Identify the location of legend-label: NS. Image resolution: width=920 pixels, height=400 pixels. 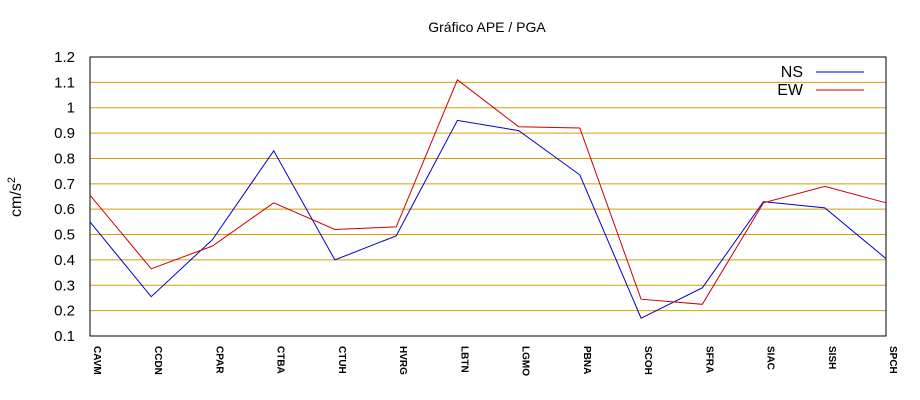
(792, 72).